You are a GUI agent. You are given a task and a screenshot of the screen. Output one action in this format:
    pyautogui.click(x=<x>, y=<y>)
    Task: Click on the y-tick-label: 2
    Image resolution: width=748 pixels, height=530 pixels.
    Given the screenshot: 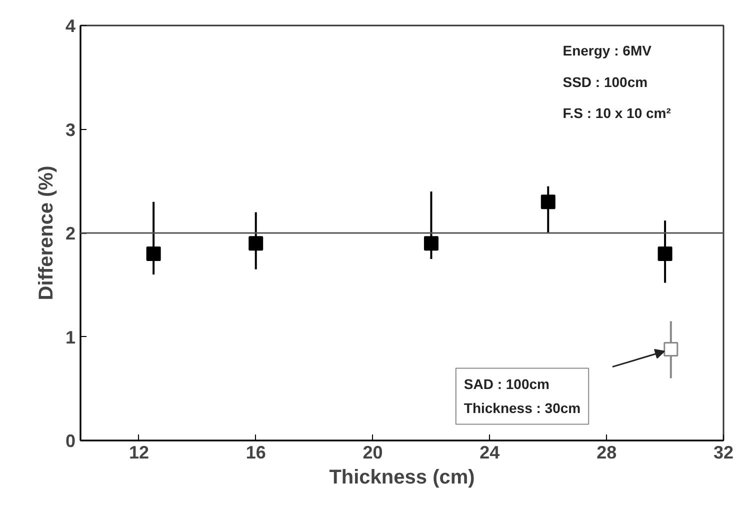 What is the action you would take?
    pyautogui.click(x=70, y=234)
    